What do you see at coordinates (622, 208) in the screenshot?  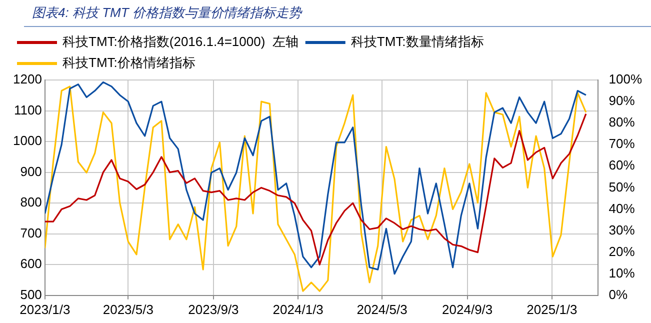 I see `y2-tick-label: 40%` at bounding box center [622, 208].